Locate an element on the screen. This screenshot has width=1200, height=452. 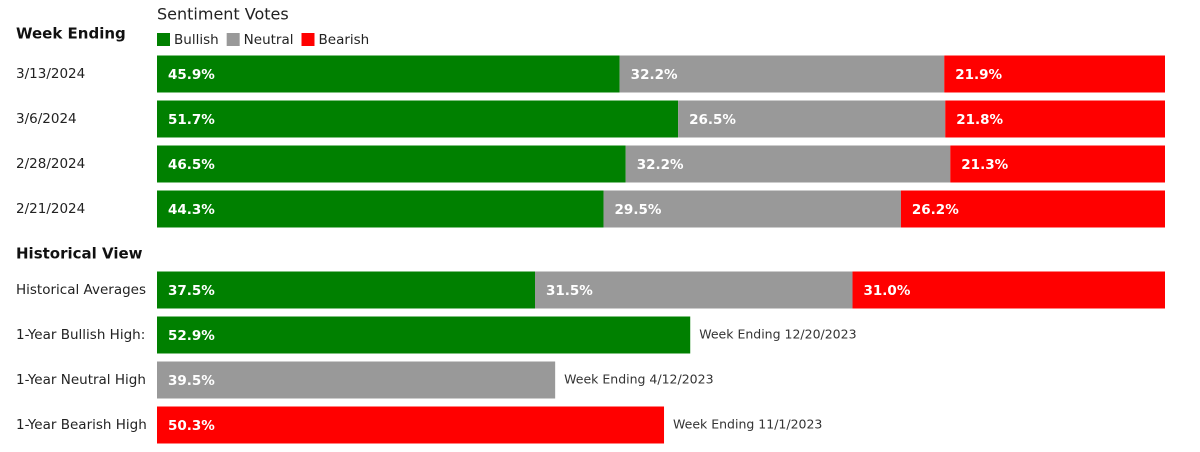
category-label: 1-Year Bearish High is located at coordinates (81, 425).